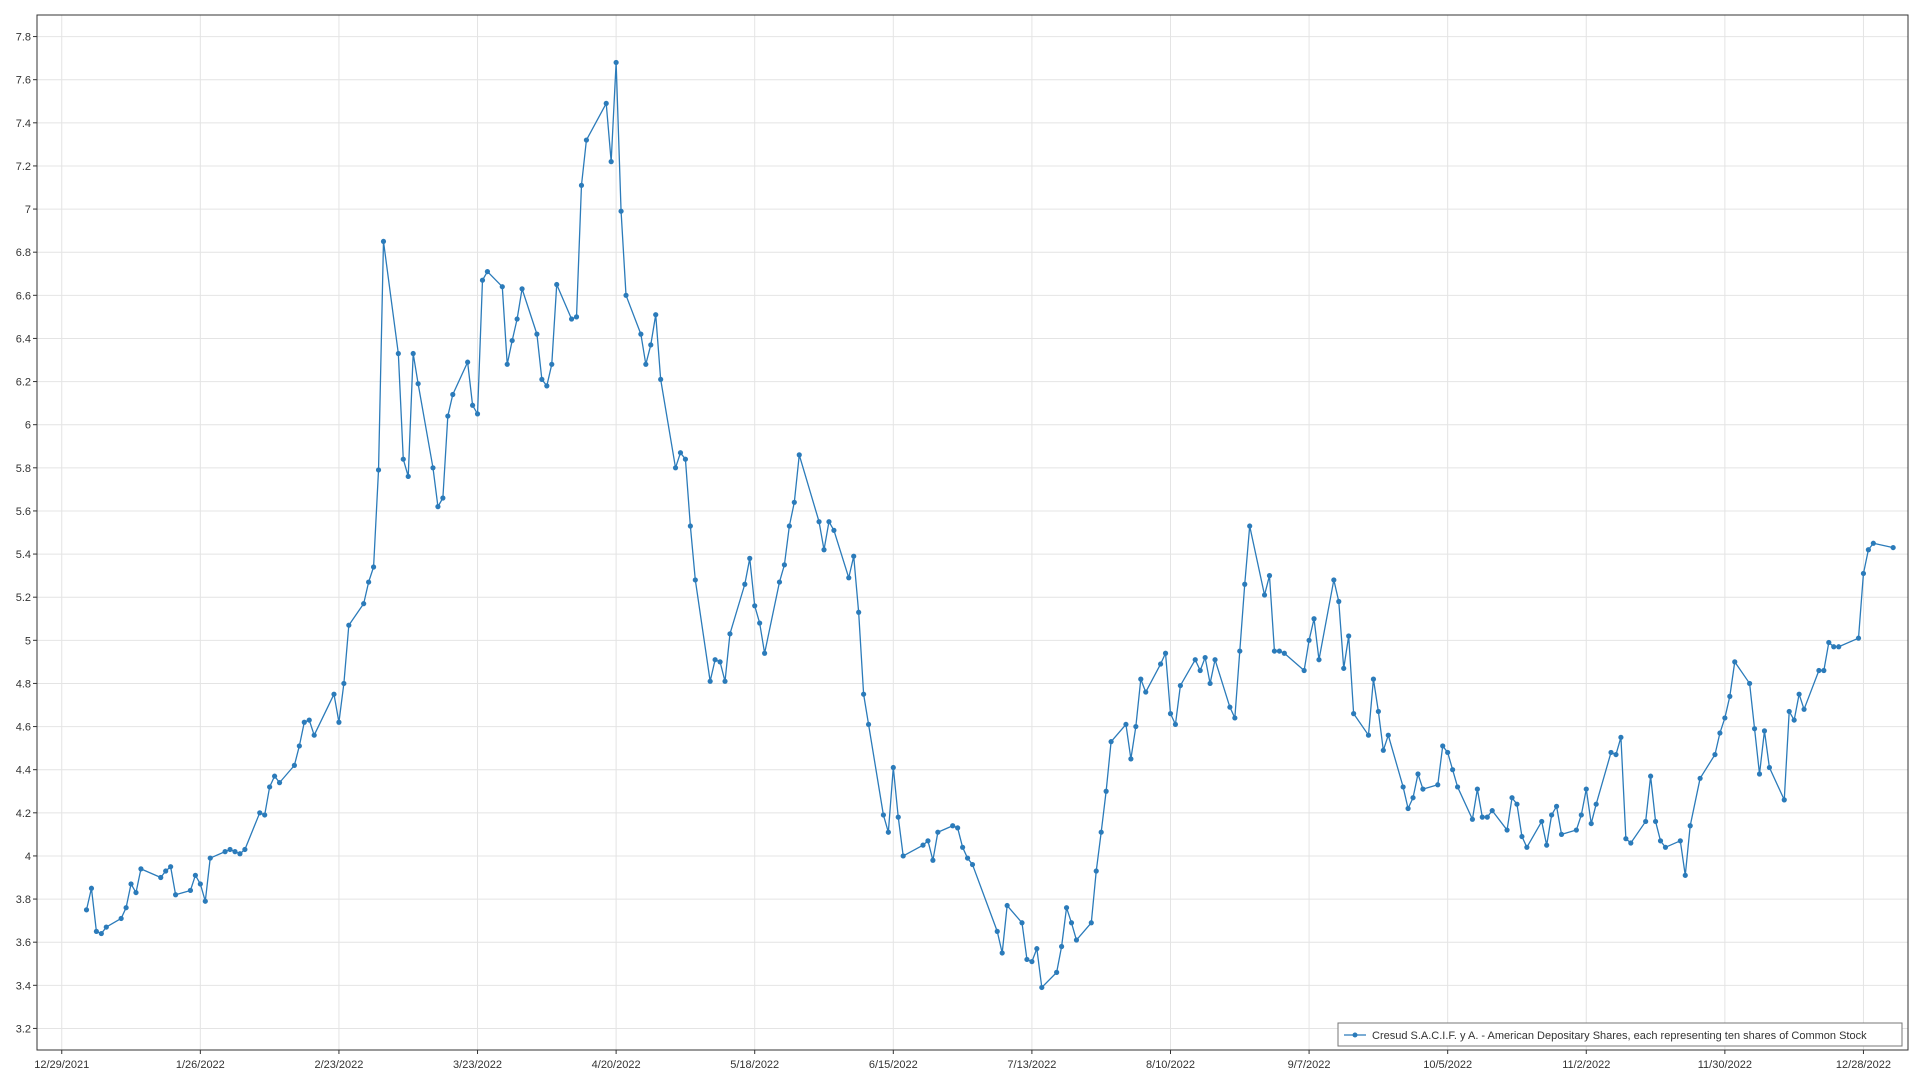 The image size is (1920, 1085). I want to click on y-tick-label: 5.2, so click(23, 598).